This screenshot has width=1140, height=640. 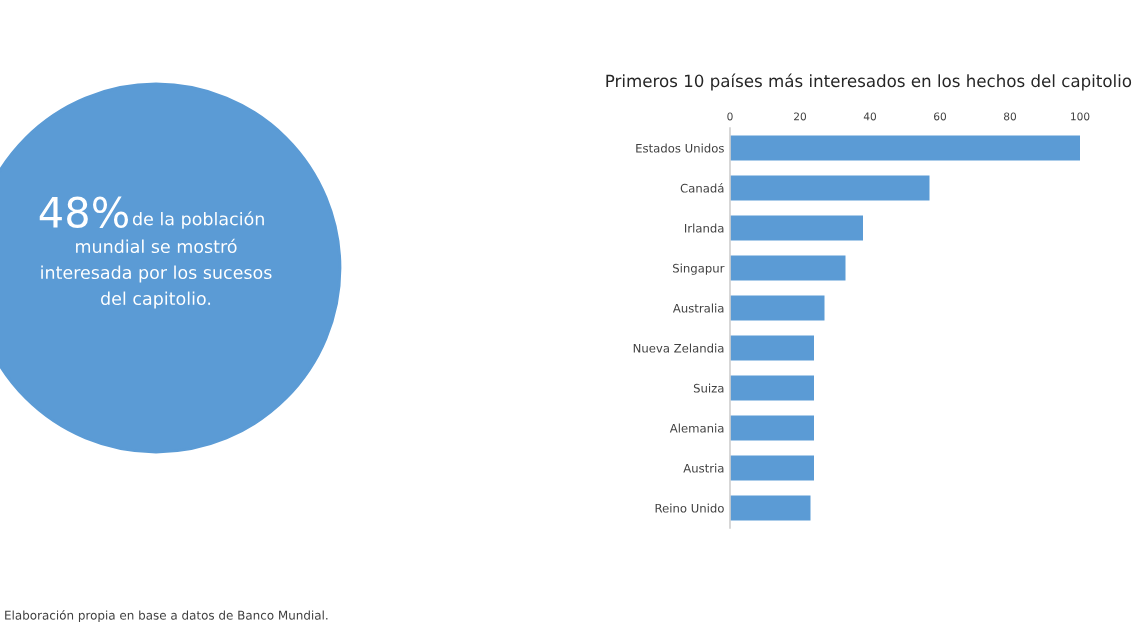 I want to click on text: de la población, so click(x=198, y=220).